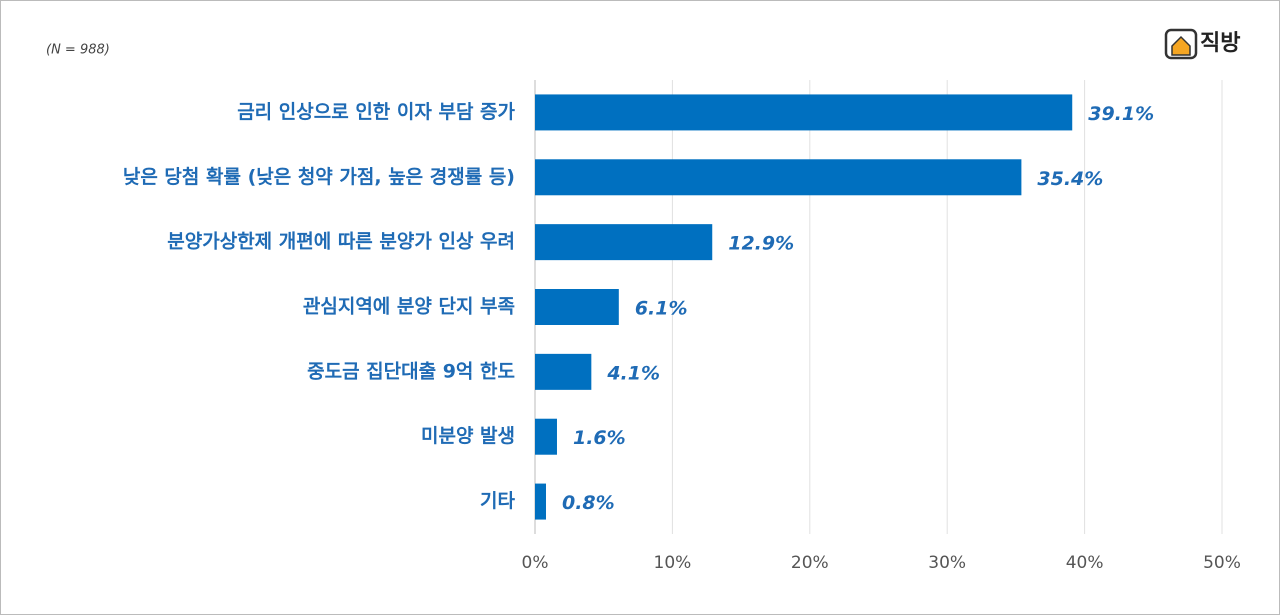 This screenshot has width=1280, height=615. I want to click on value-label: 1.6%, so click(599, 438).